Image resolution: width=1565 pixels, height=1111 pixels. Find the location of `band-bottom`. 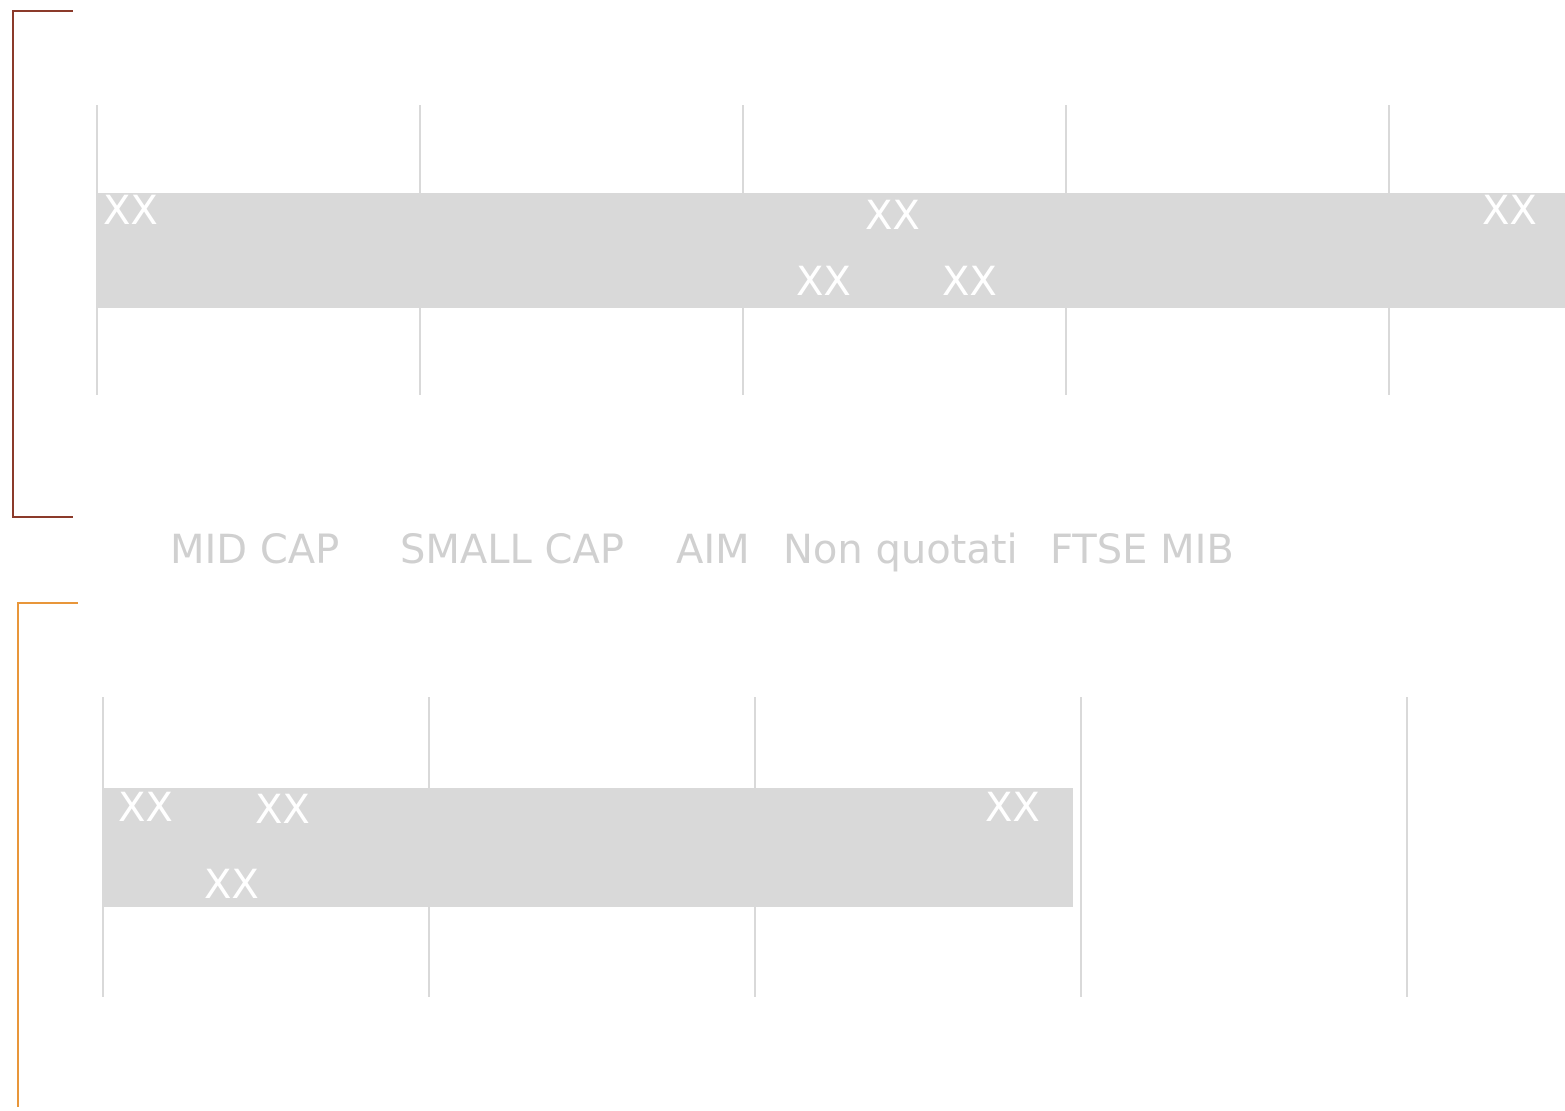

band-bottom is located at coordinates (588, 847).